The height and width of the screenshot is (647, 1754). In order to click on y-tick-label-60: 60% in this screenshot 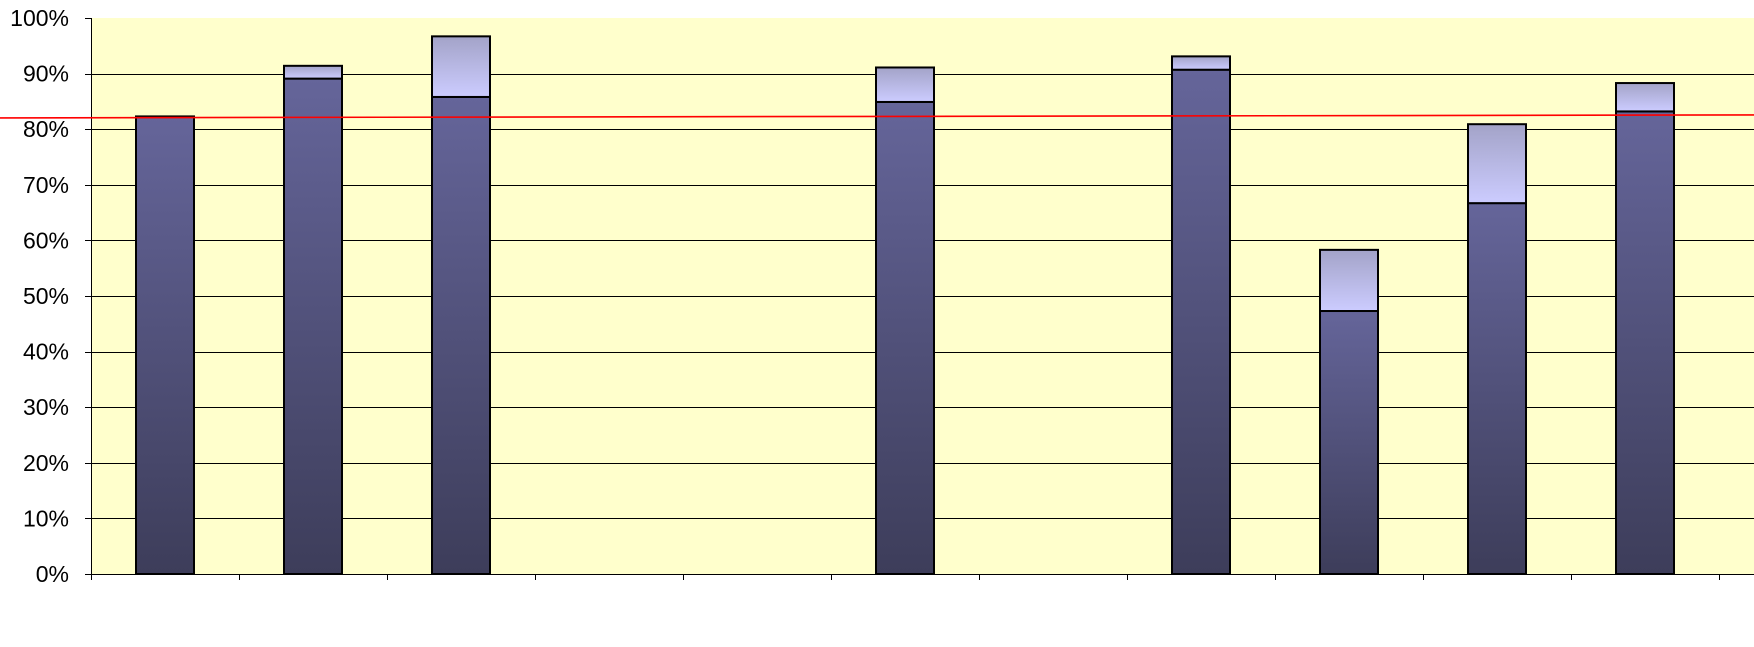, I will do `click(46, 240)`.